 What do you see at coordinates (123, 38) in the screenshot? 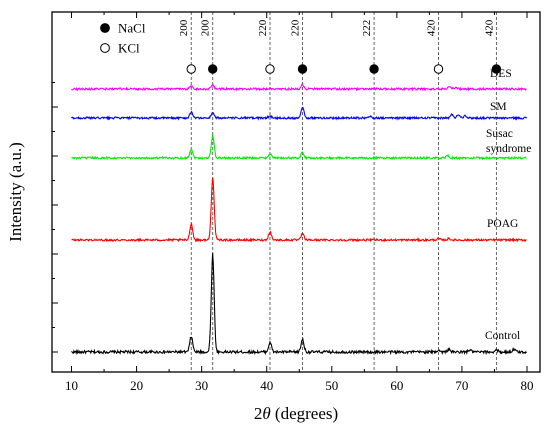
I see `legend: NaCl KCl` at bounding box center [123, 38].